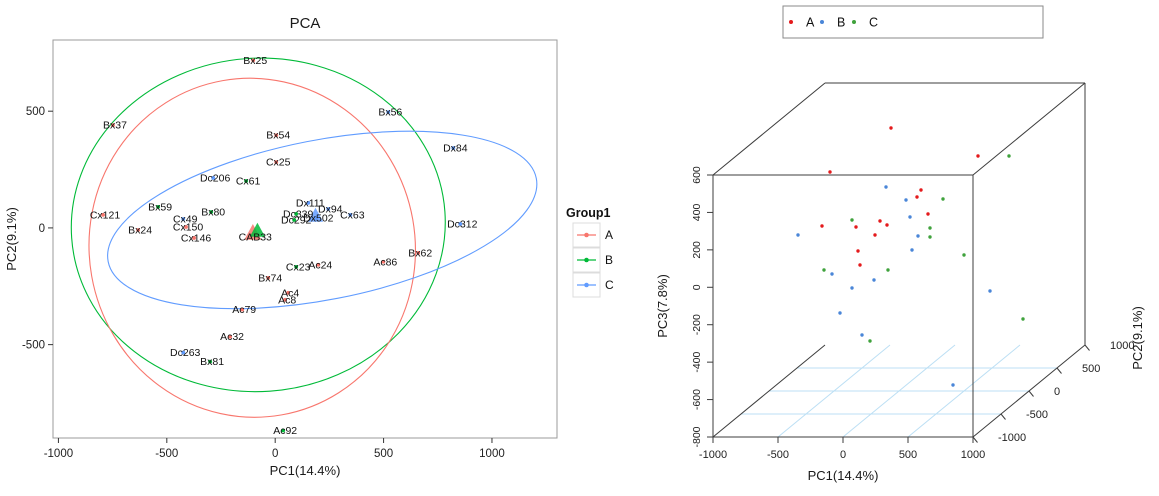 This screenshot has height=496, width=1159. What do you see at coordinates (185, 220) in the screenshot?
I see `point-label: Cx49` at bounding box center [185, 220].